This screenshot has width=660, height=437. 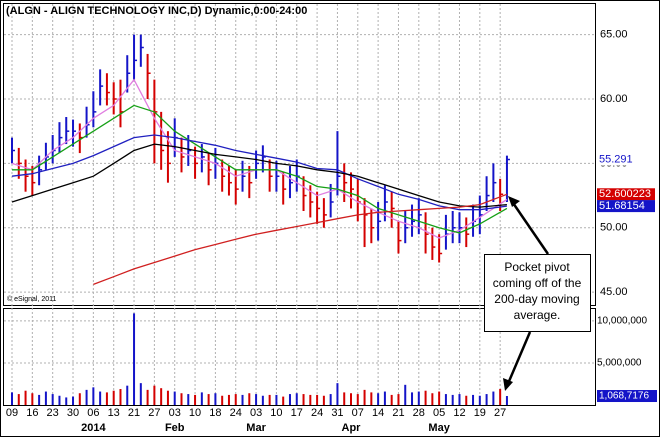 I want to click on y-tick-label: 65.00, so click(x=614, y=35).